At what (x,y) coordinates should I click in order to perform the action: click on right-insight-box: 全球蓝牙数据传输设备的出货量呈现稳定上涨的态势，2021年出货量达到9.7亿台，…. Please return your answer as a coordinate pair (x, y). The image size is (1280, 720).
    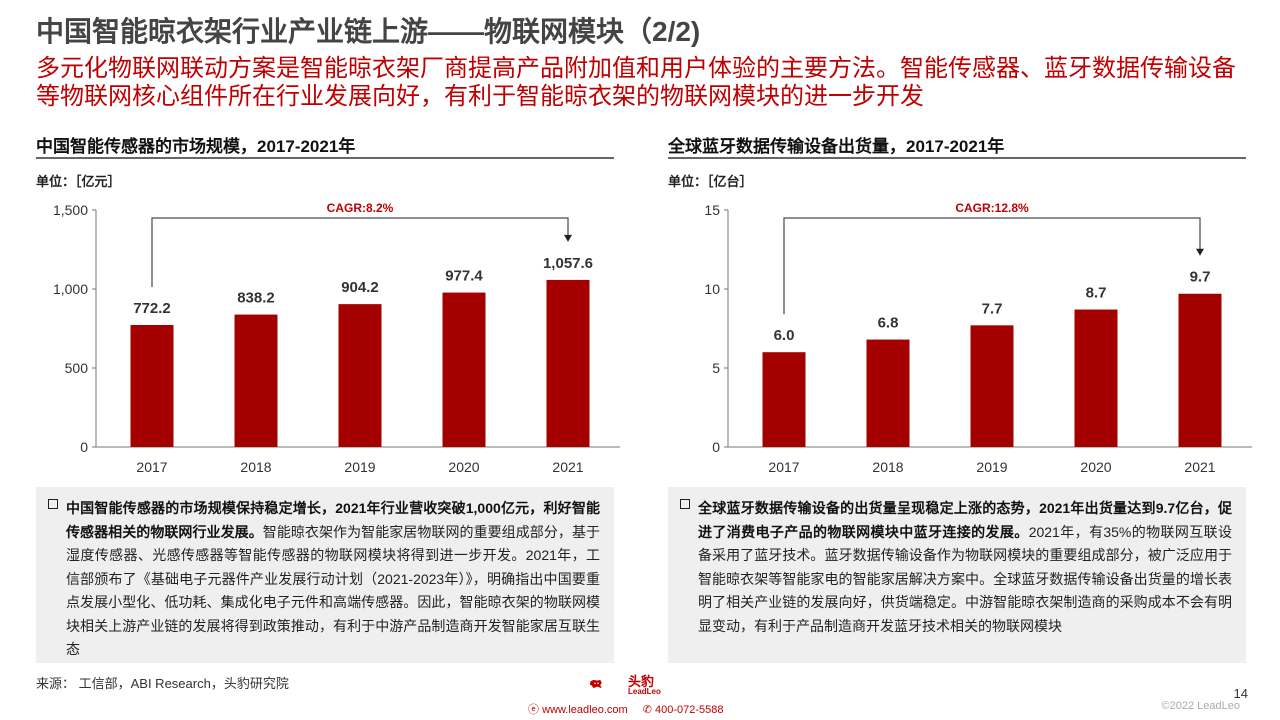
    Looking at the image, I should click on (957, 575).